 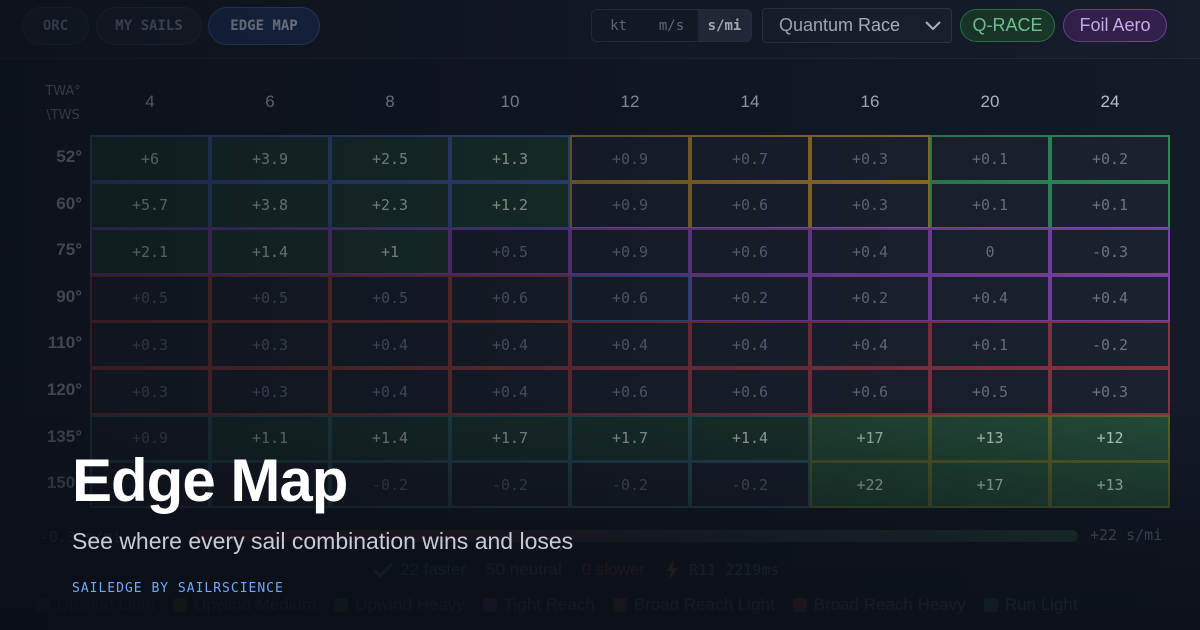 I want to click on legend-label: Upwind Medium, so click(x=255, y=604).